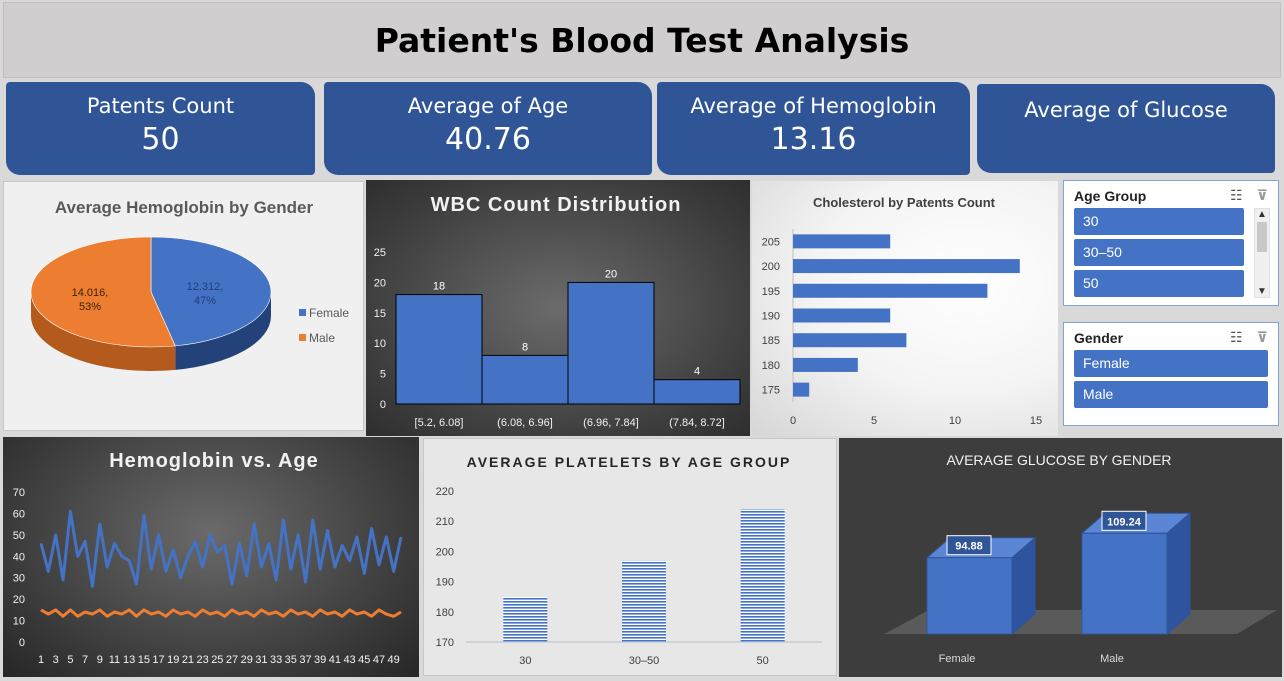 This screenshot has width=1284, height=681. Describe the element at coordinates (793, 421) in the screenshot. I see `x-tick-label: 0` at that location.